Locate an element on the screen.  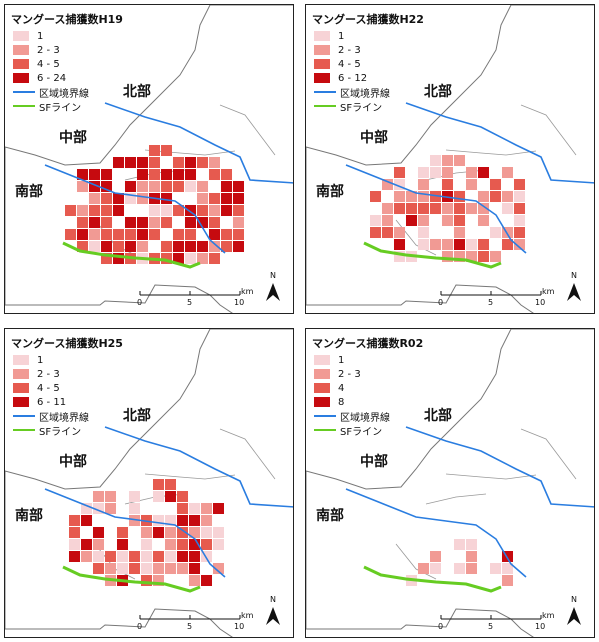
scale-tick-label: 5 is located at coordinates (190, 626).